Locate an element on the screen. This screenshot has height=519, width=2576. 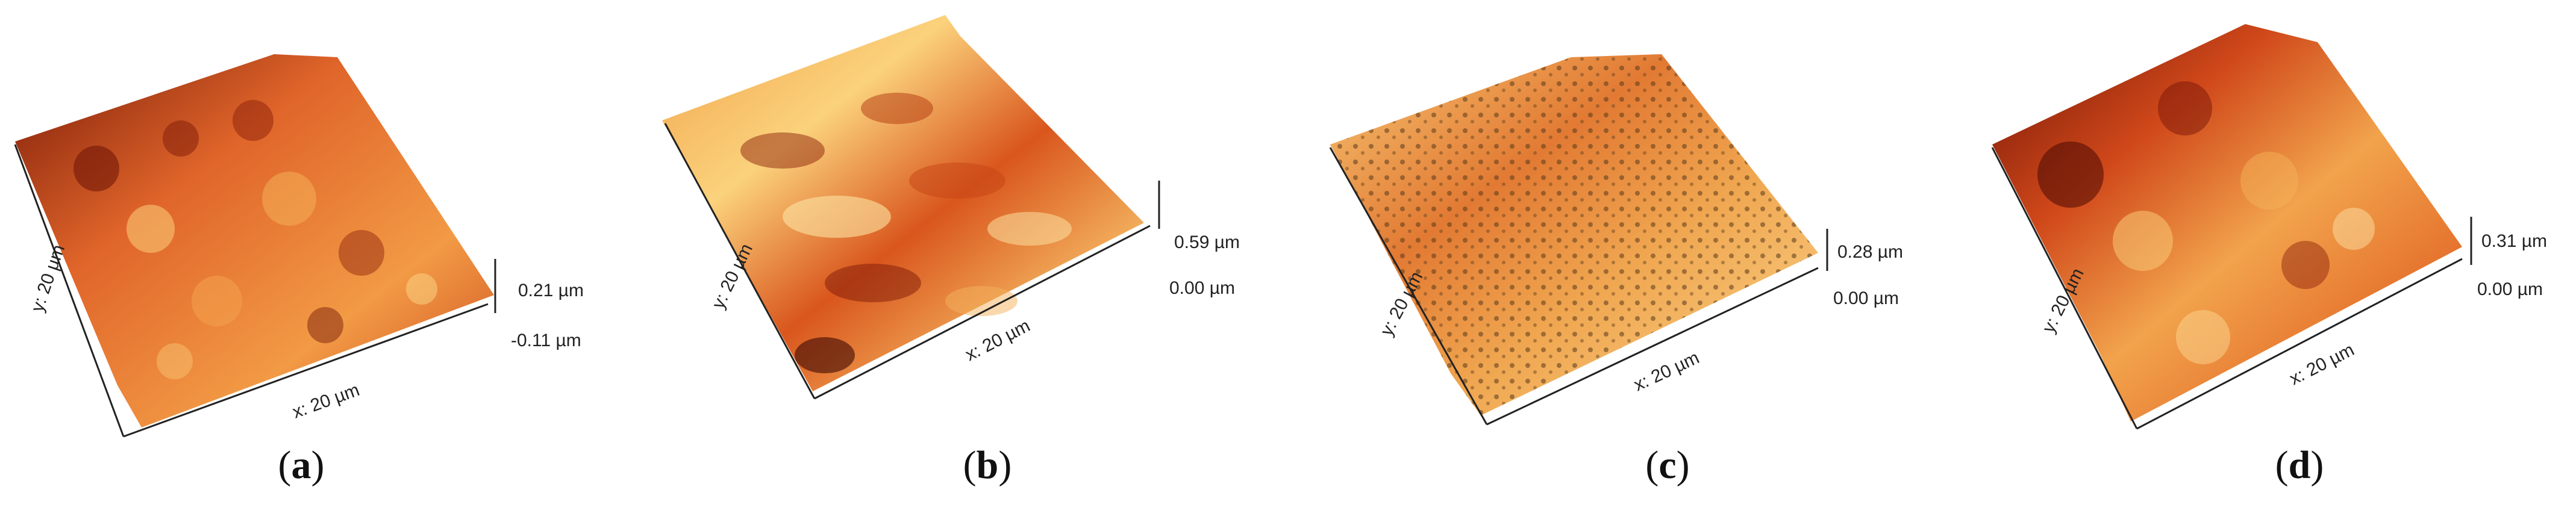
caption-open-c: ( is located at coordinates (1652, 465).